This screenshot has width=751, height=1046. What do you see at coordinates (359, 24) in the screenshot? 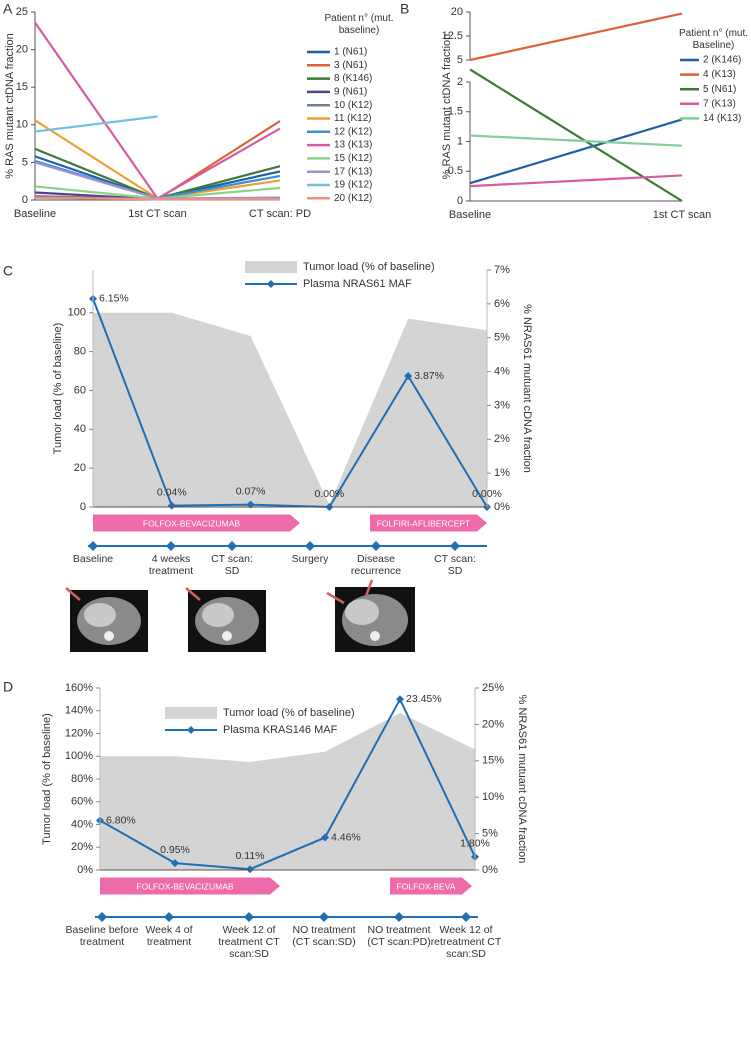
I see `legend-title: Patient n° (mut. baseline)` at bounding box center [359, 24].